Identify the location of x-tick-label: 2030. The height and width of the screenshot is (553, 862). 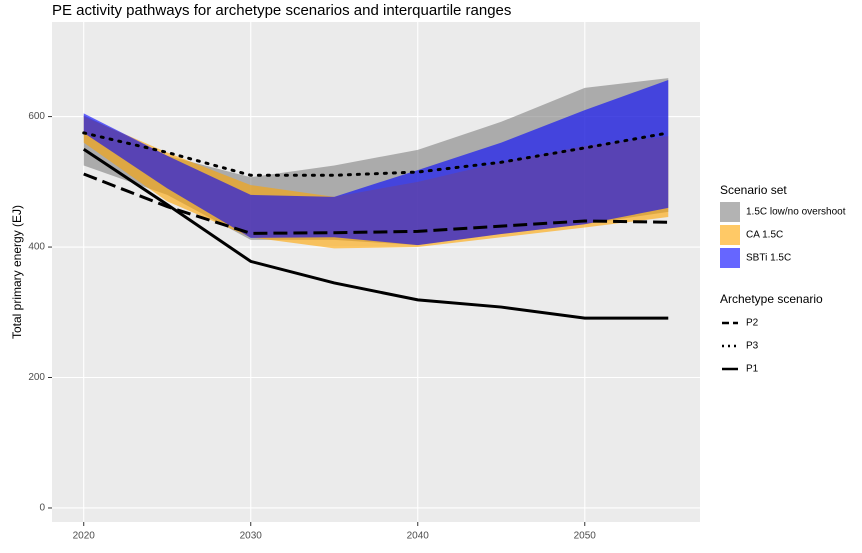
(251, 536).